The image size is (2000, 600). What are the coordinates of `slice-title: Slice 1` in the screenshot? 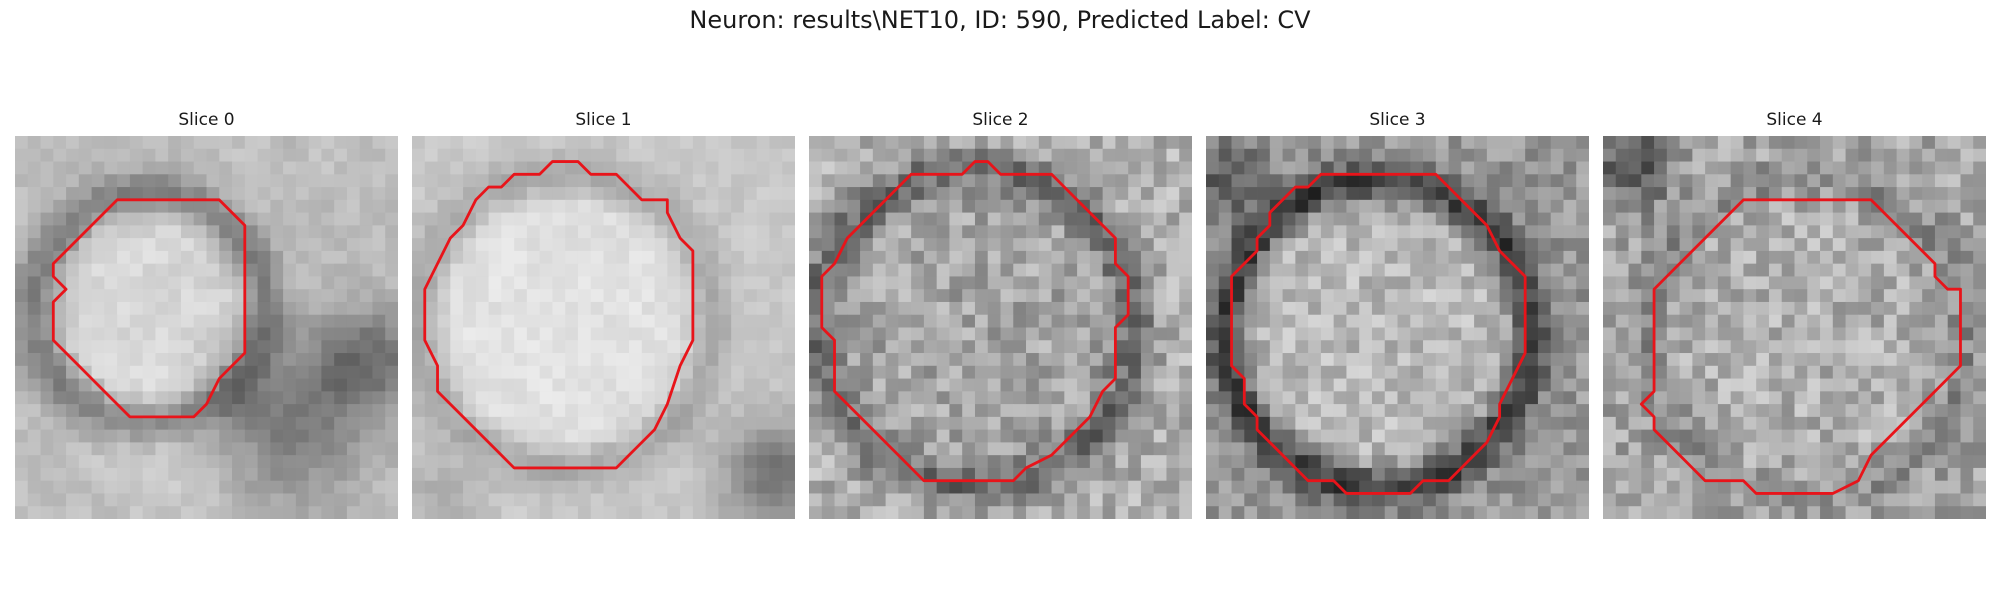 It's located at (603, 120).